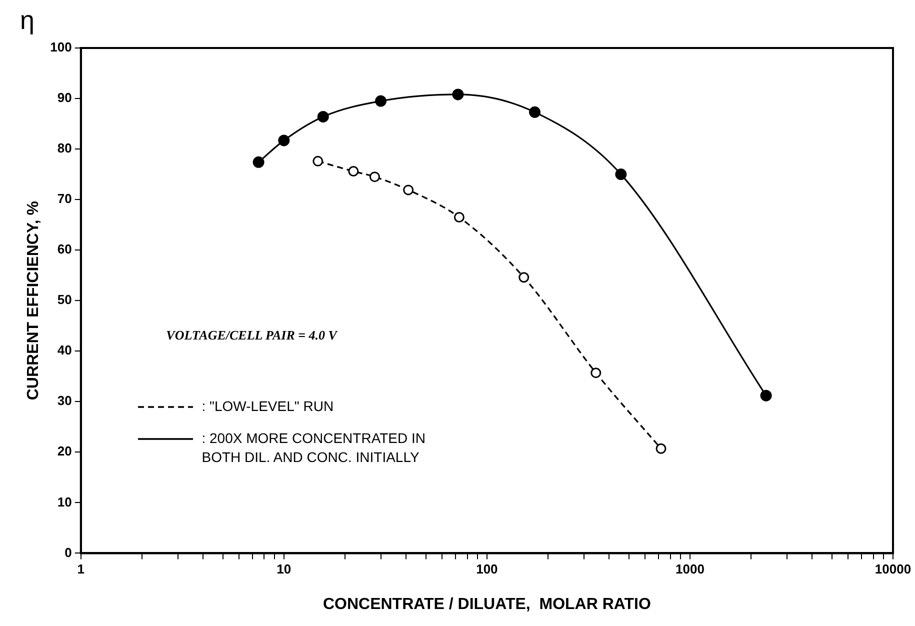 Image resolution: width=915 pixels, height=626 pixels. Describe the element at coordinates (64, 350) in the screenshot. I see `y-tick-label: 40` at that location.